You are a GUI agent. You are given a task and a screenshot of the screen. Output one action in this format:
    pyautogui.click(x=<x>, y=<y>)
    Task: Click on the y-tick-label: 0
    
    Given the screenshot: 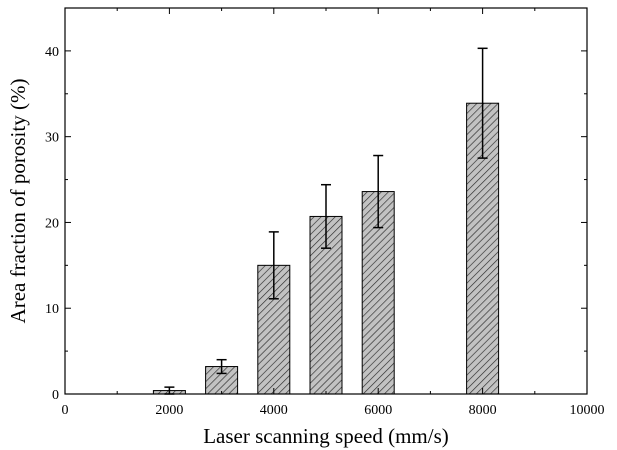 What is the action you would take?
    pyautogui.click(x=55, y=395)
    